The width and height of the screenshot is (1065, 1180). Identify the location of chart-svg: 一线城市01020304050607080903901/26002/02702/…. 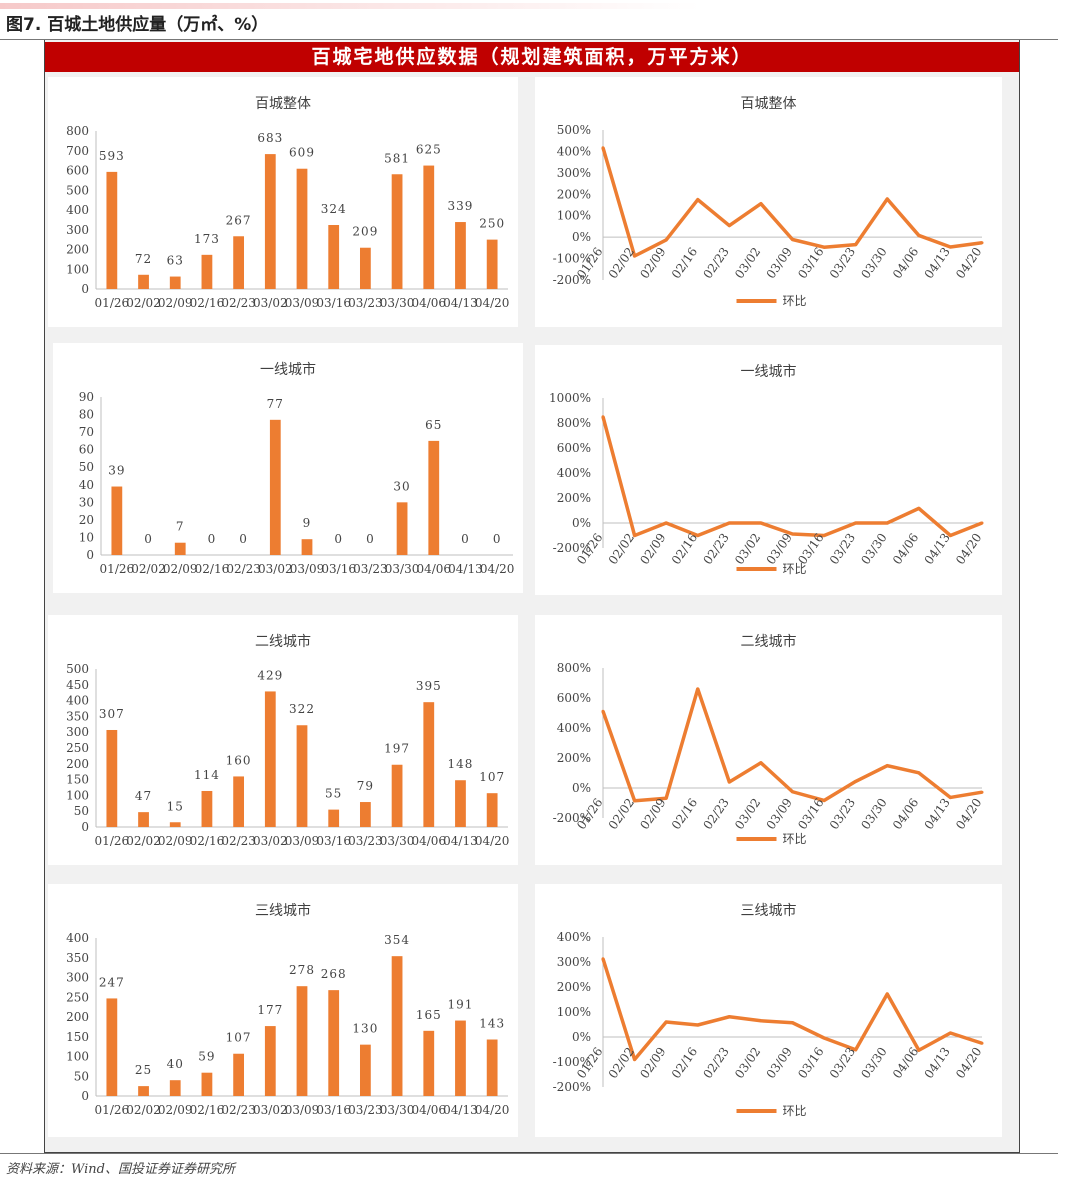
(297, 468).